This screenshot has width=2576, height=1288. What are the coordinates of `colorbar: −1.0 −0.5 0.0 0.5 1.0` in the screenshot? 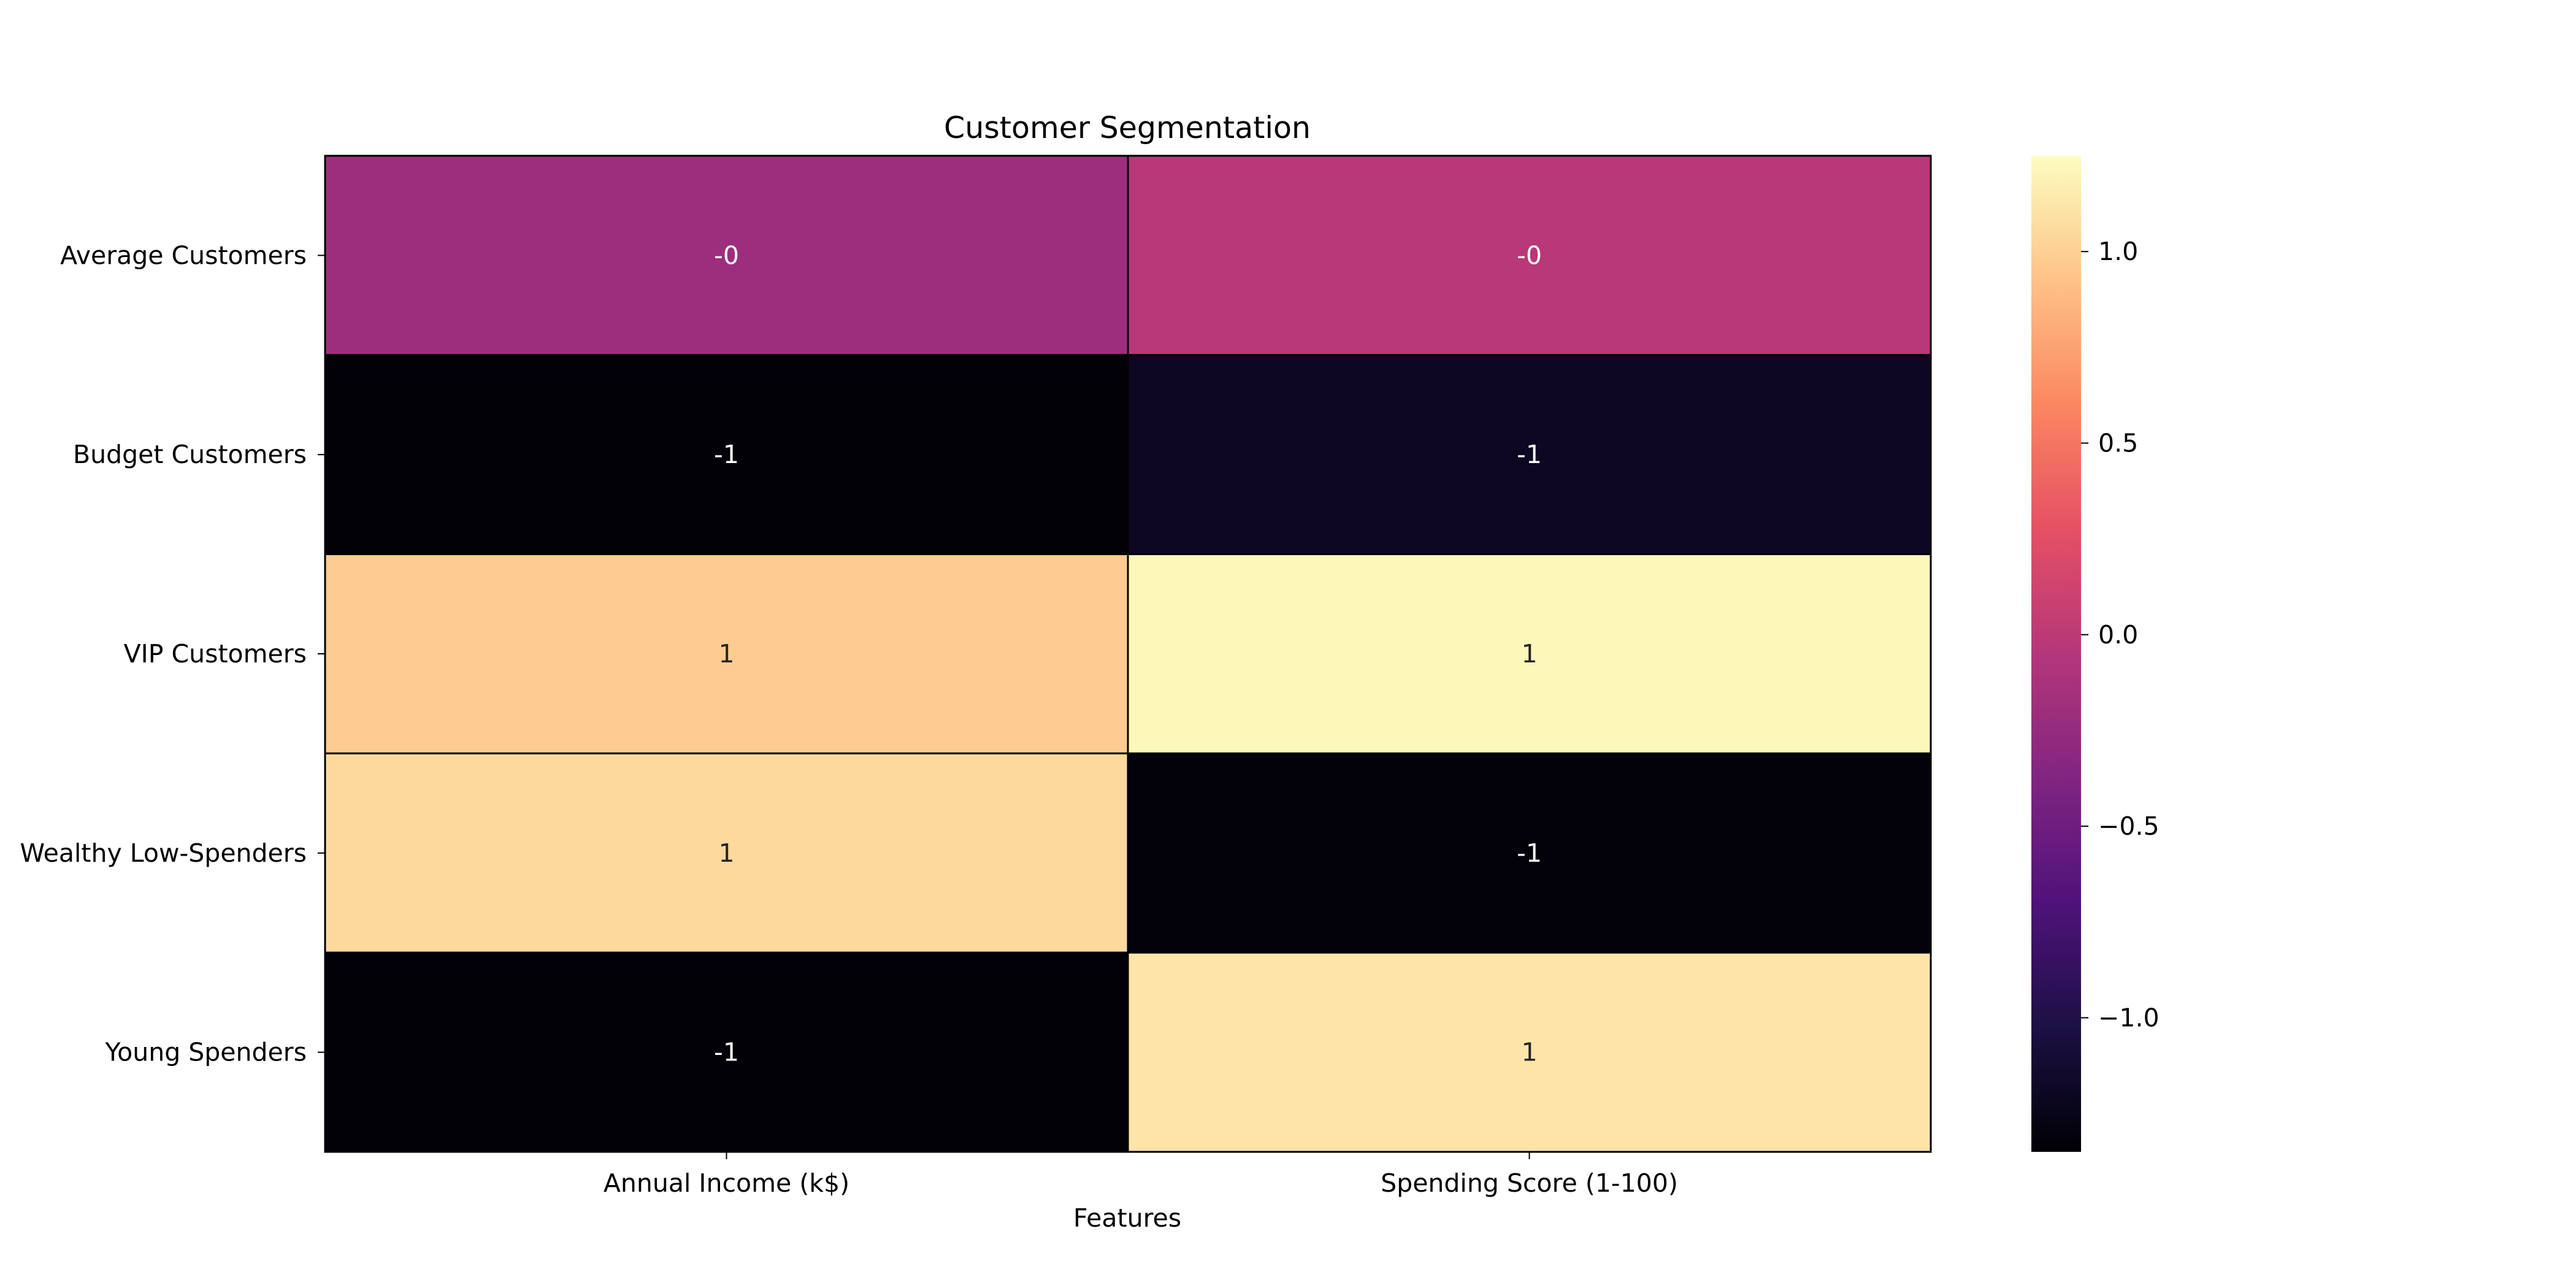 It's located at (2095, 654).